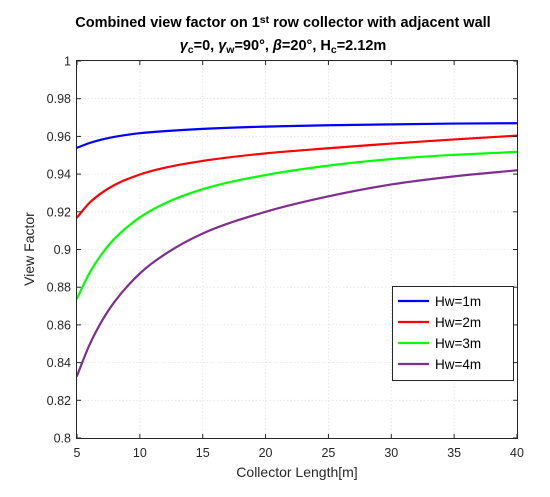 The image size is (550, 497). Describe the element at coordinates (59, 325) in the screenshot. I see `y-tick-label: 0.86` at that location.